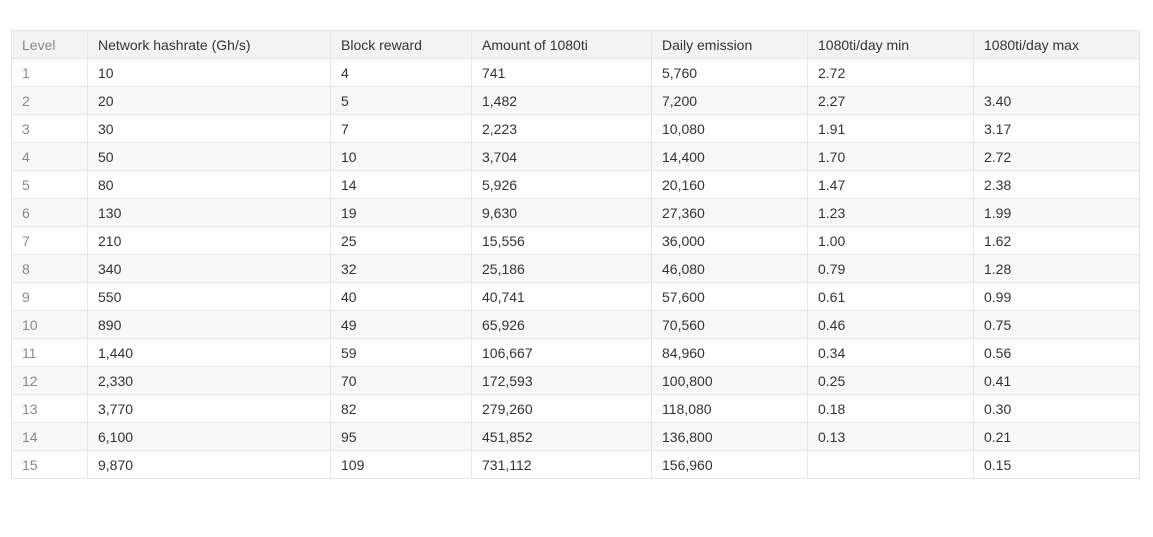  What do you see at coordinates (729, 128) in the screenshot?
I see `cell-daily-emission: 10,080` at bounding box center [729, 128].